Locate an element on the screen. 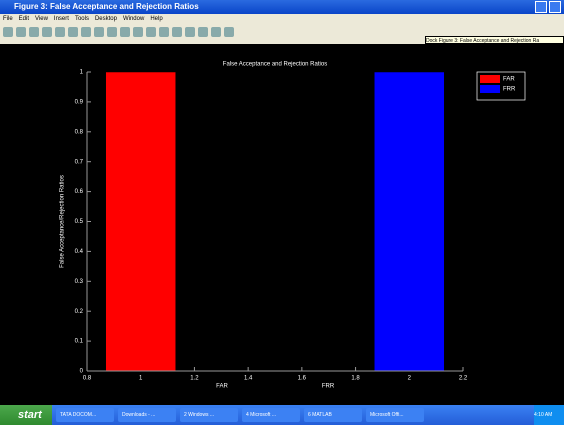 Image resolution: width=564 pixels, height=425 pixels. minimize-button is located at coordinates (541, 7).